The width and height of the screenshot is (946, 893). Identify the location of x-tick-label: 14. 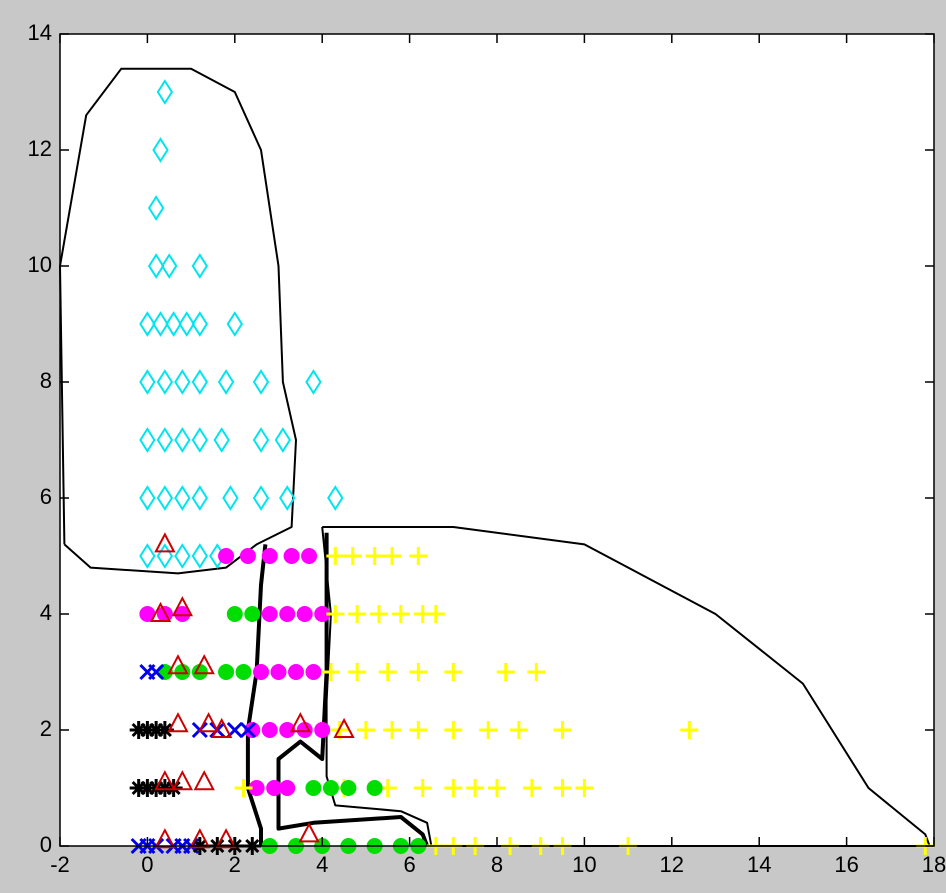
(759, 864).